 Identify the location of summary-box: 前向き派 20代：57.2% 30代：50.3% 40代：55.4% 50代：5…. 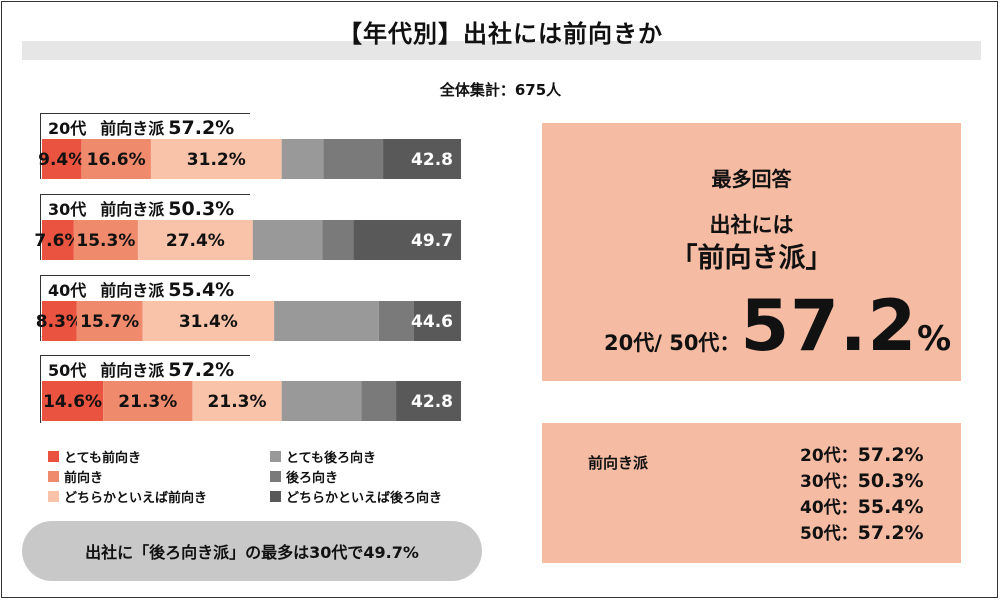
(751, 493).